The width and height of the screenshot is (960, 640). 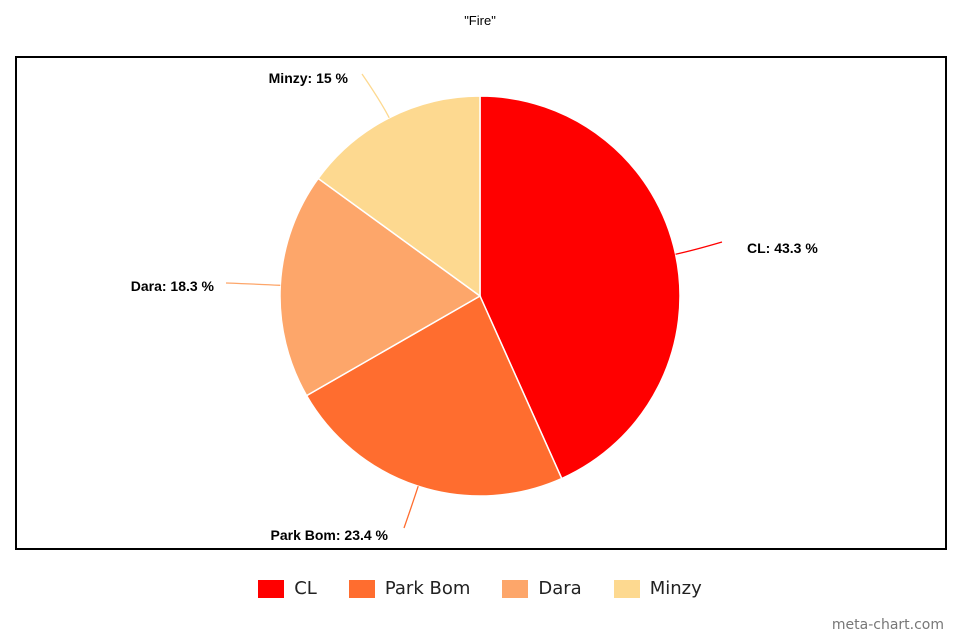 I want to click on legend-label: CL, so click(x=305, y=588).